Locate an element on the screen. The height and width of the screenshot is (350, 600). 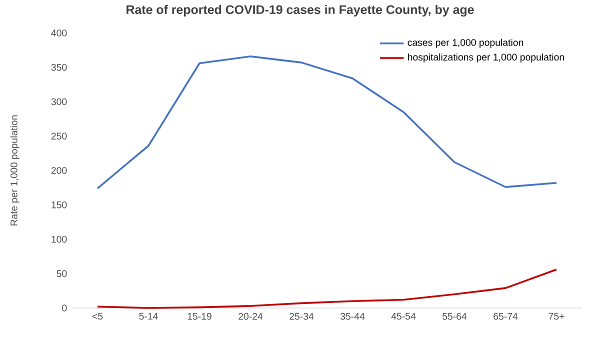
x-tick-label: 55-64 is located at coordinates (454, 316).